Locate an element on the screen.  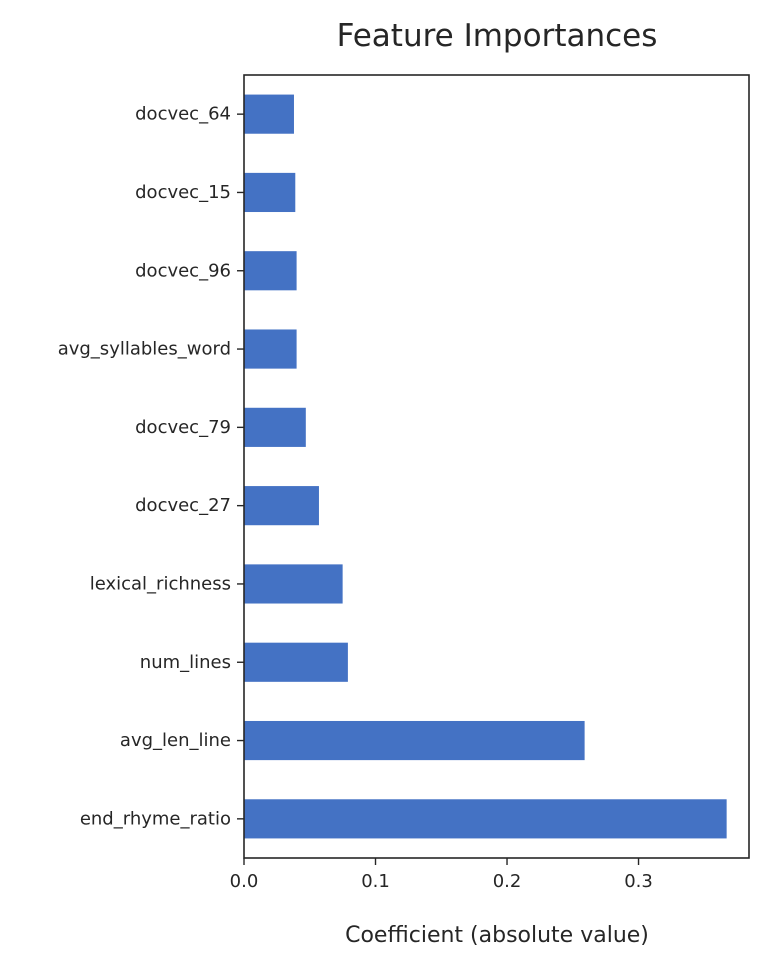
y-tick-label: docvec_64 is located at coordinates (183, 114).